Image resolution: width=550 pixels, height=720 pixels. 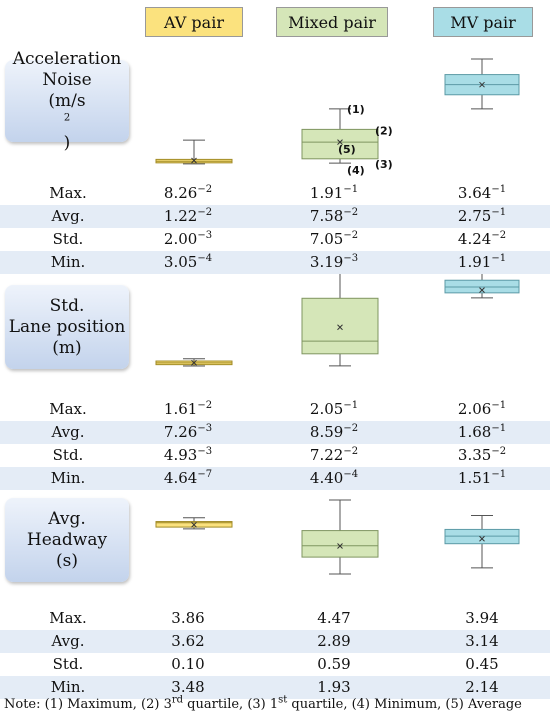 What do you see at coordinates (334, 409) in the screenshot?
I see `stat-value: 2.05−1` at bounding box center [334, 409].